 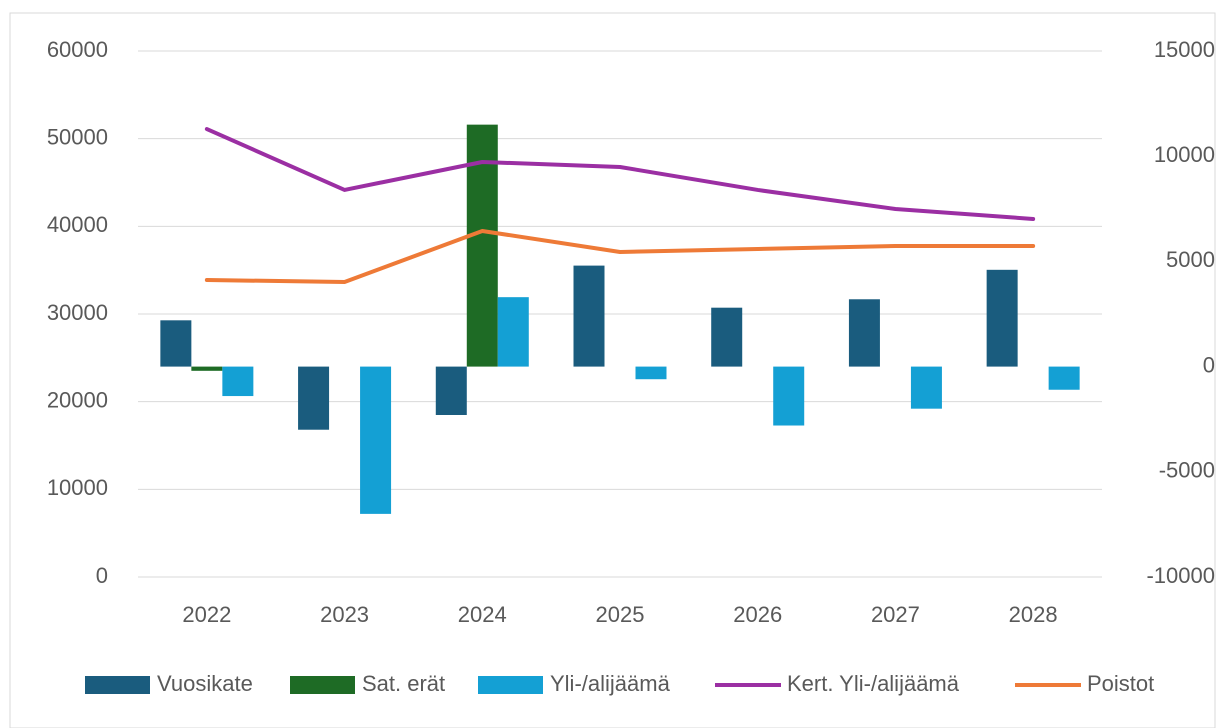 I want to click on x-tick-label: 2023, so click(x=344, y=614).